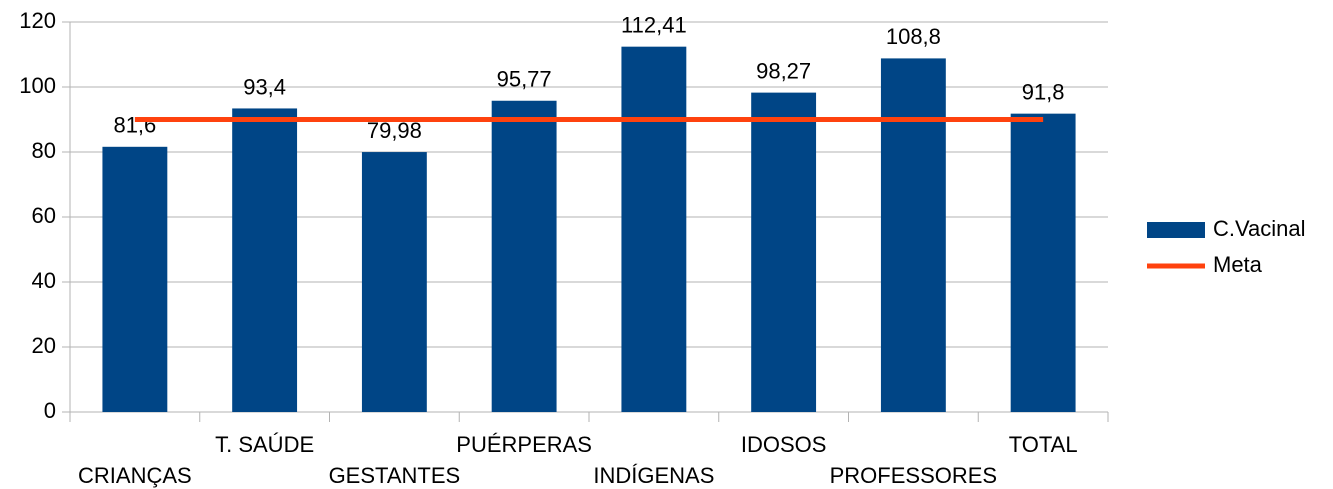 The height and width of the screenshot is (489, 1333). Describe the element at coordinates (50, 410) in the screenshot. I see `y-tick-label: 0` at that location.